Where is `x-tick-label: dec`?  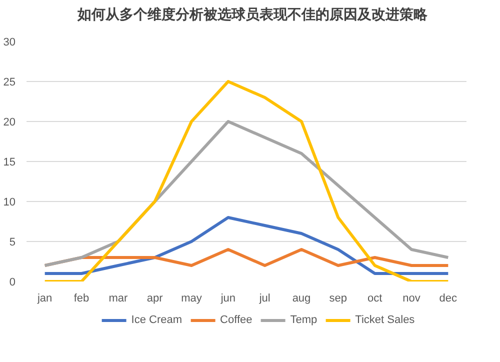 x-tick-label: dec is located at coordinates (448, 298).